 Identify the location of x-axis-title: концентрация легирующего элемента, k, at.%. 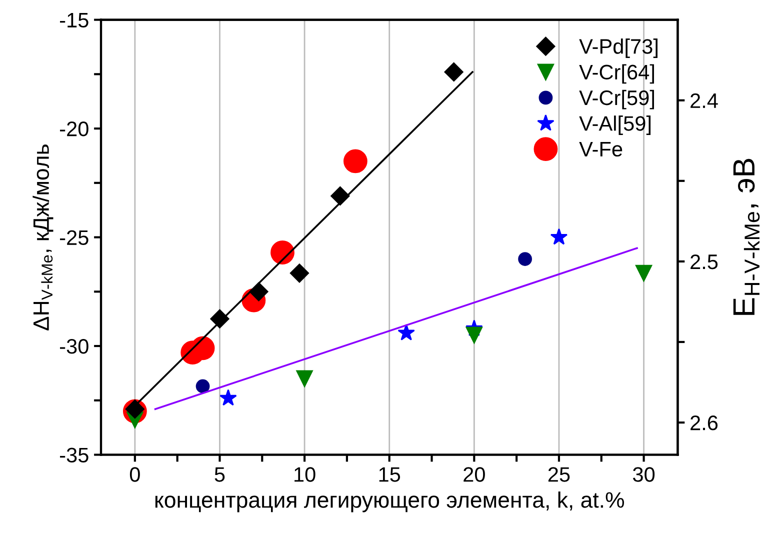
(389, 502).